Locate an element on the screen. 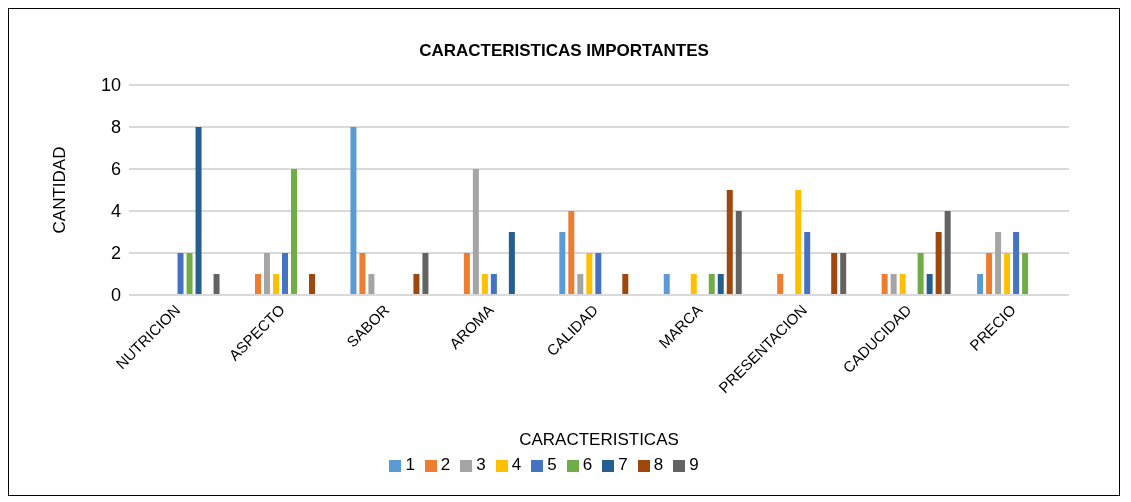 The height and width of the screenshot is (502, 1131). y-tick-label: 10 is located at coordinates (110, 85).